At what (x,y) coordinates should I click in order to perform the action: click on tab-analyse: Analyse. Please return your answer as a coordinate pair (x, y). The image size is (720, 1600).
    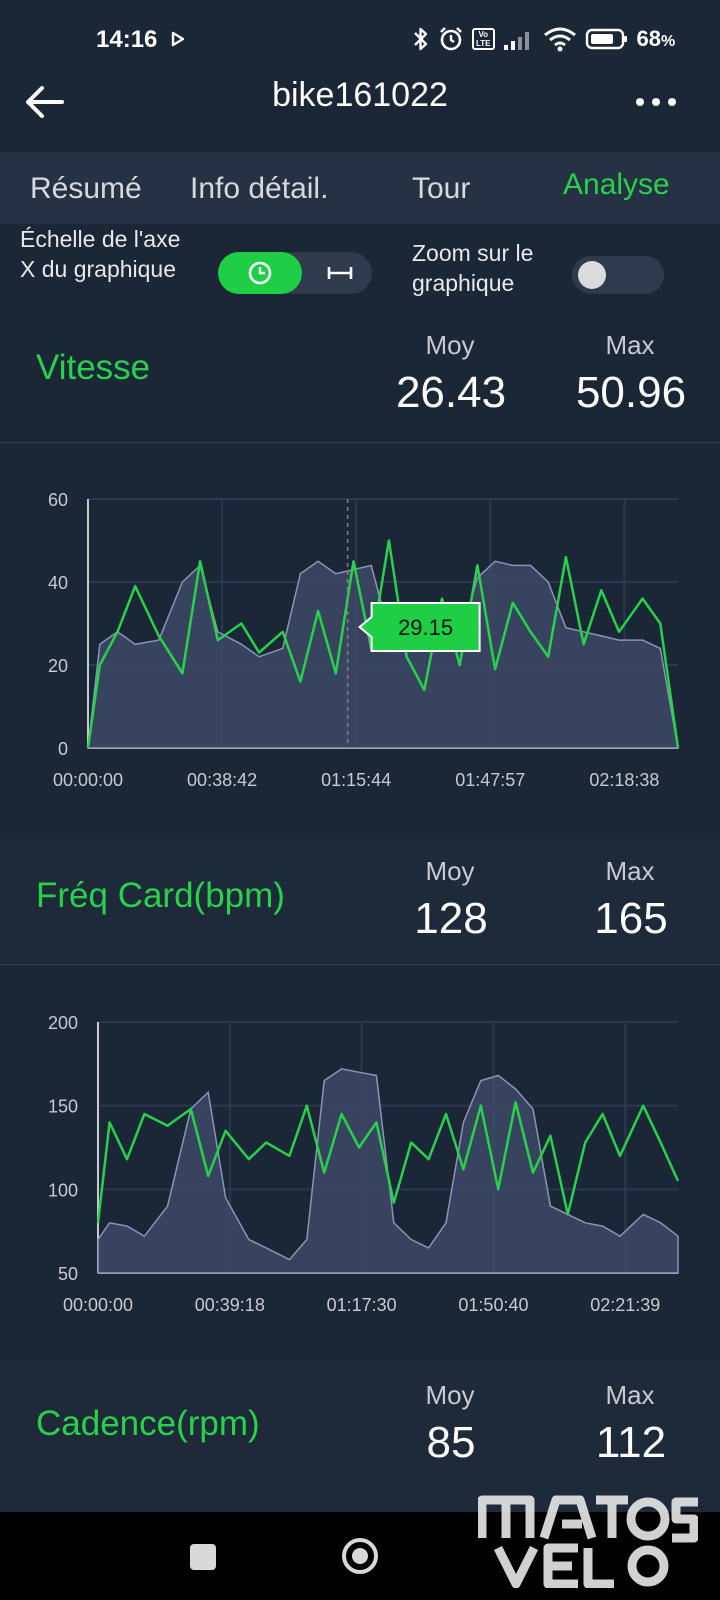
    Looking at the image, I should click on (616, 184).